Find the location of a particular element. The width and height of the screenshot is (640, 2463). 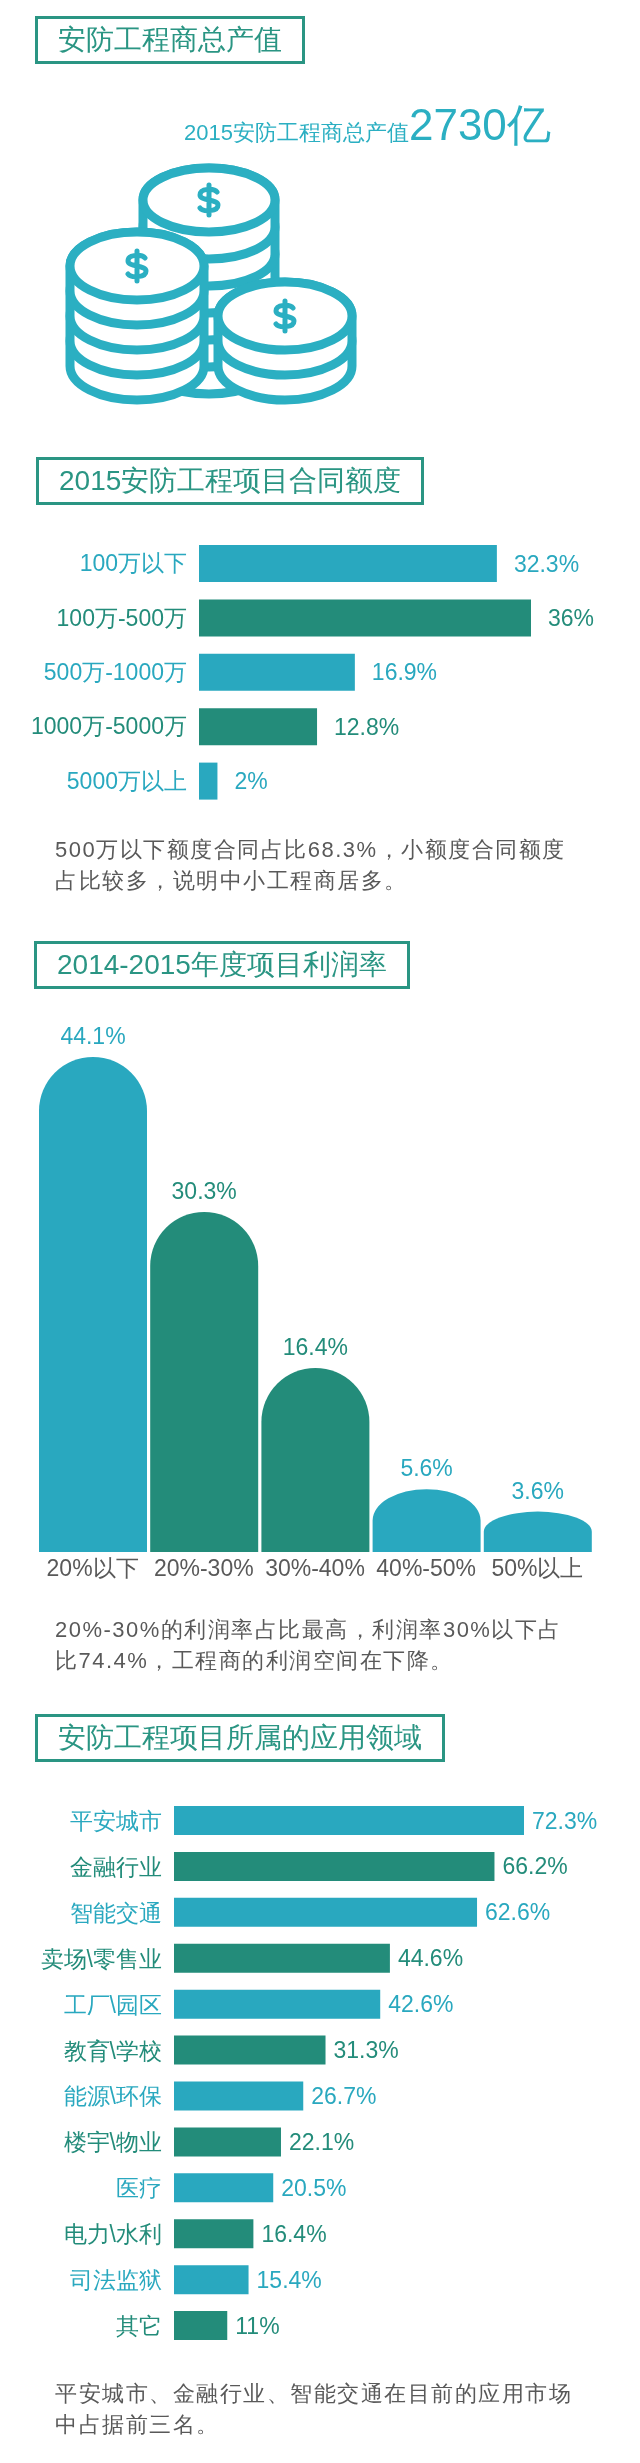

text: 2015安防工程商总产值 is located at coordinates (296, 132).